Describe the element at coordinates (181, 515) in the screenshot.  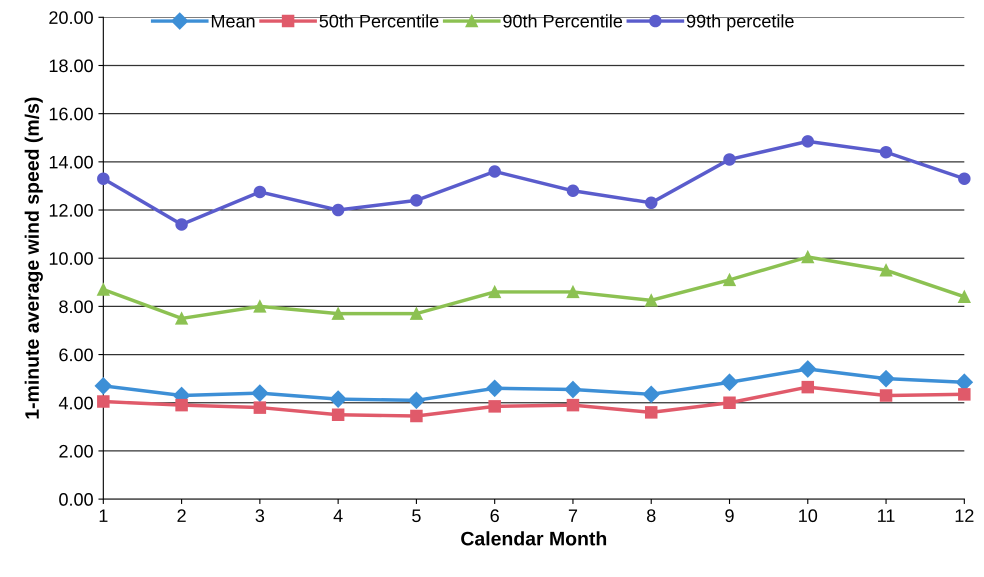
I see `x-tick-label: 2` at that location.